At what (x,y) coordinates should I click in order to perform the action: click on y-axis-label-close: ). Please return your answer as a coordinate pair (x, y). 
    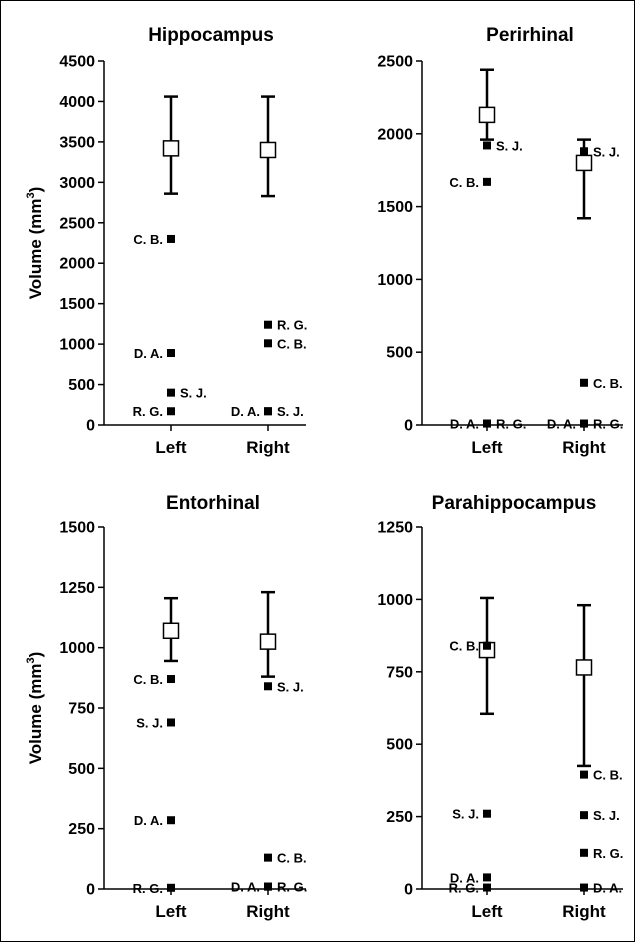
    Looking at the image, I should click on (35, 655).